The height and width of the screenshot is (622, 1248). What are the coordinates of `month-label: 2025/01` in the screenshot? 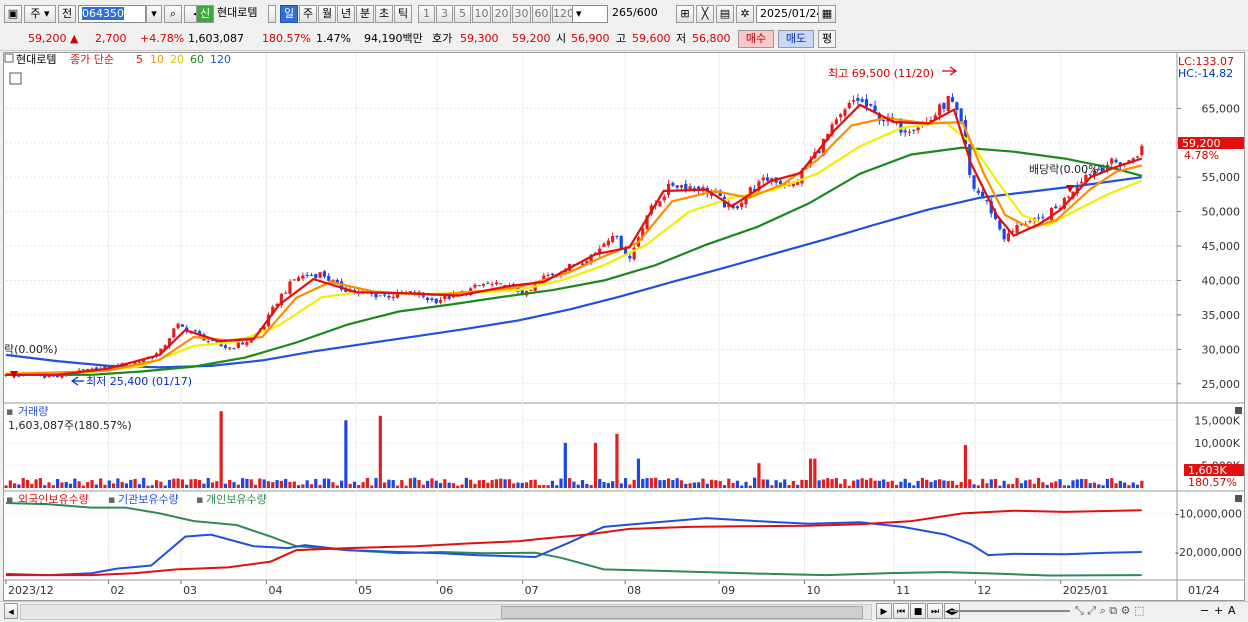 It's located at (1086, 590).